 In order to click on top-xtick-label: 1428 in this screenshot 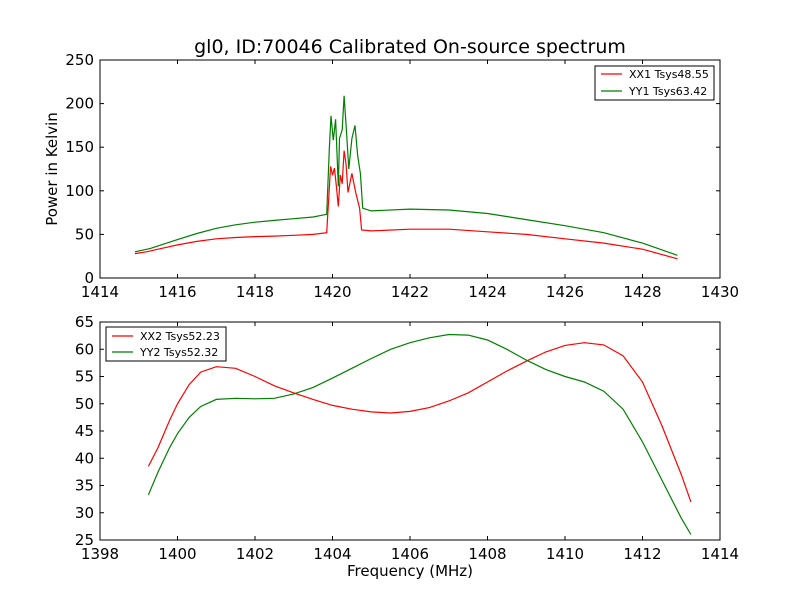, I will do `click(642, 292)`.